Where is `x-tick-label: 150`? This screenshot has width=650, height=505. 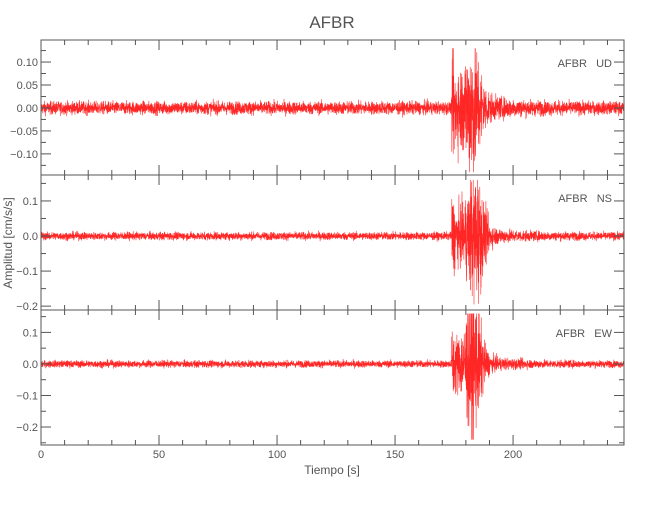 x-tick-label: 150 is located at coordinates (395, 455).